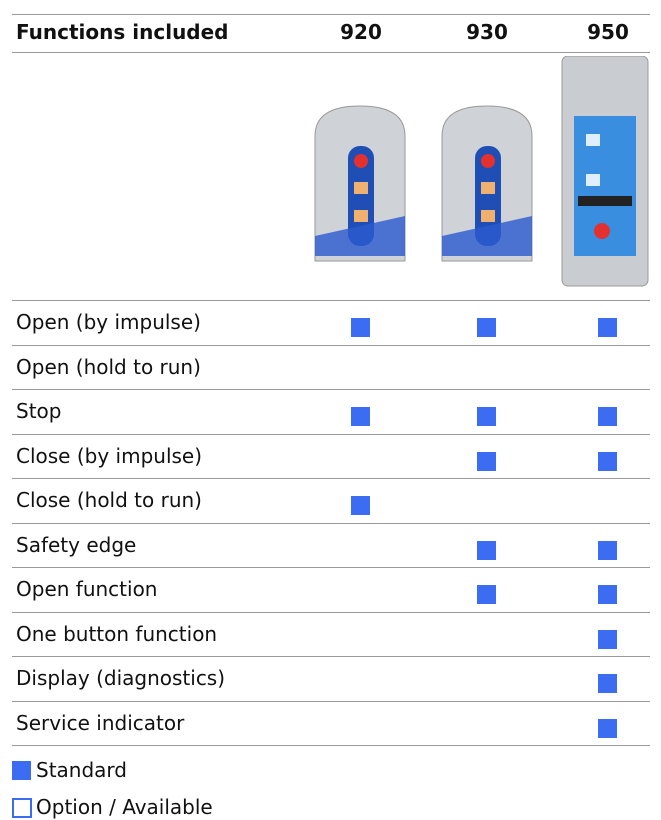 The width and height of the screenshot is (661, 820). I want to click on row-label: Close (by impulse), so click(109, 455).